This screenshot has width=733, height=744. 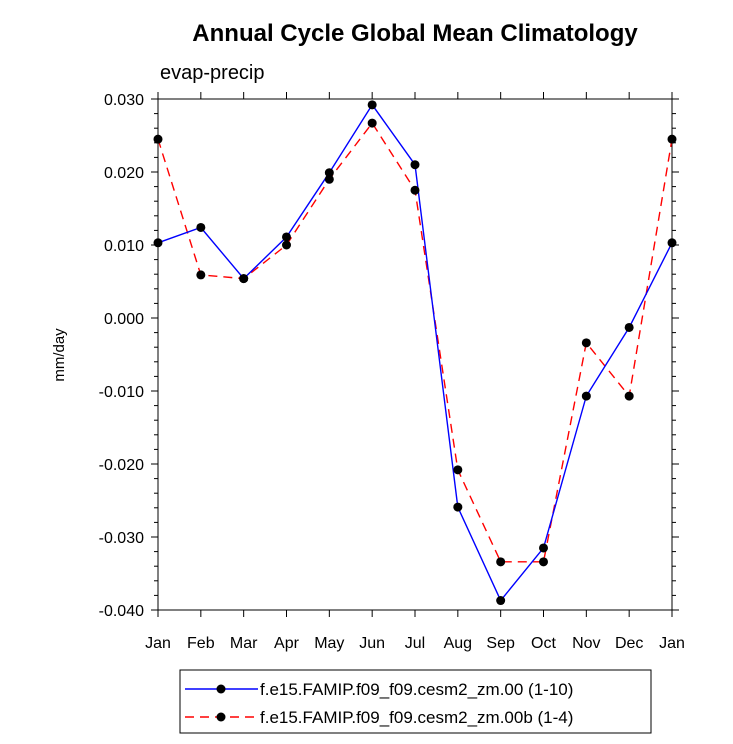 What do you see at coordinates (458, 643) in the screenshot?
I see `x-tick-label: Aug` at bounding box center [458, 643].